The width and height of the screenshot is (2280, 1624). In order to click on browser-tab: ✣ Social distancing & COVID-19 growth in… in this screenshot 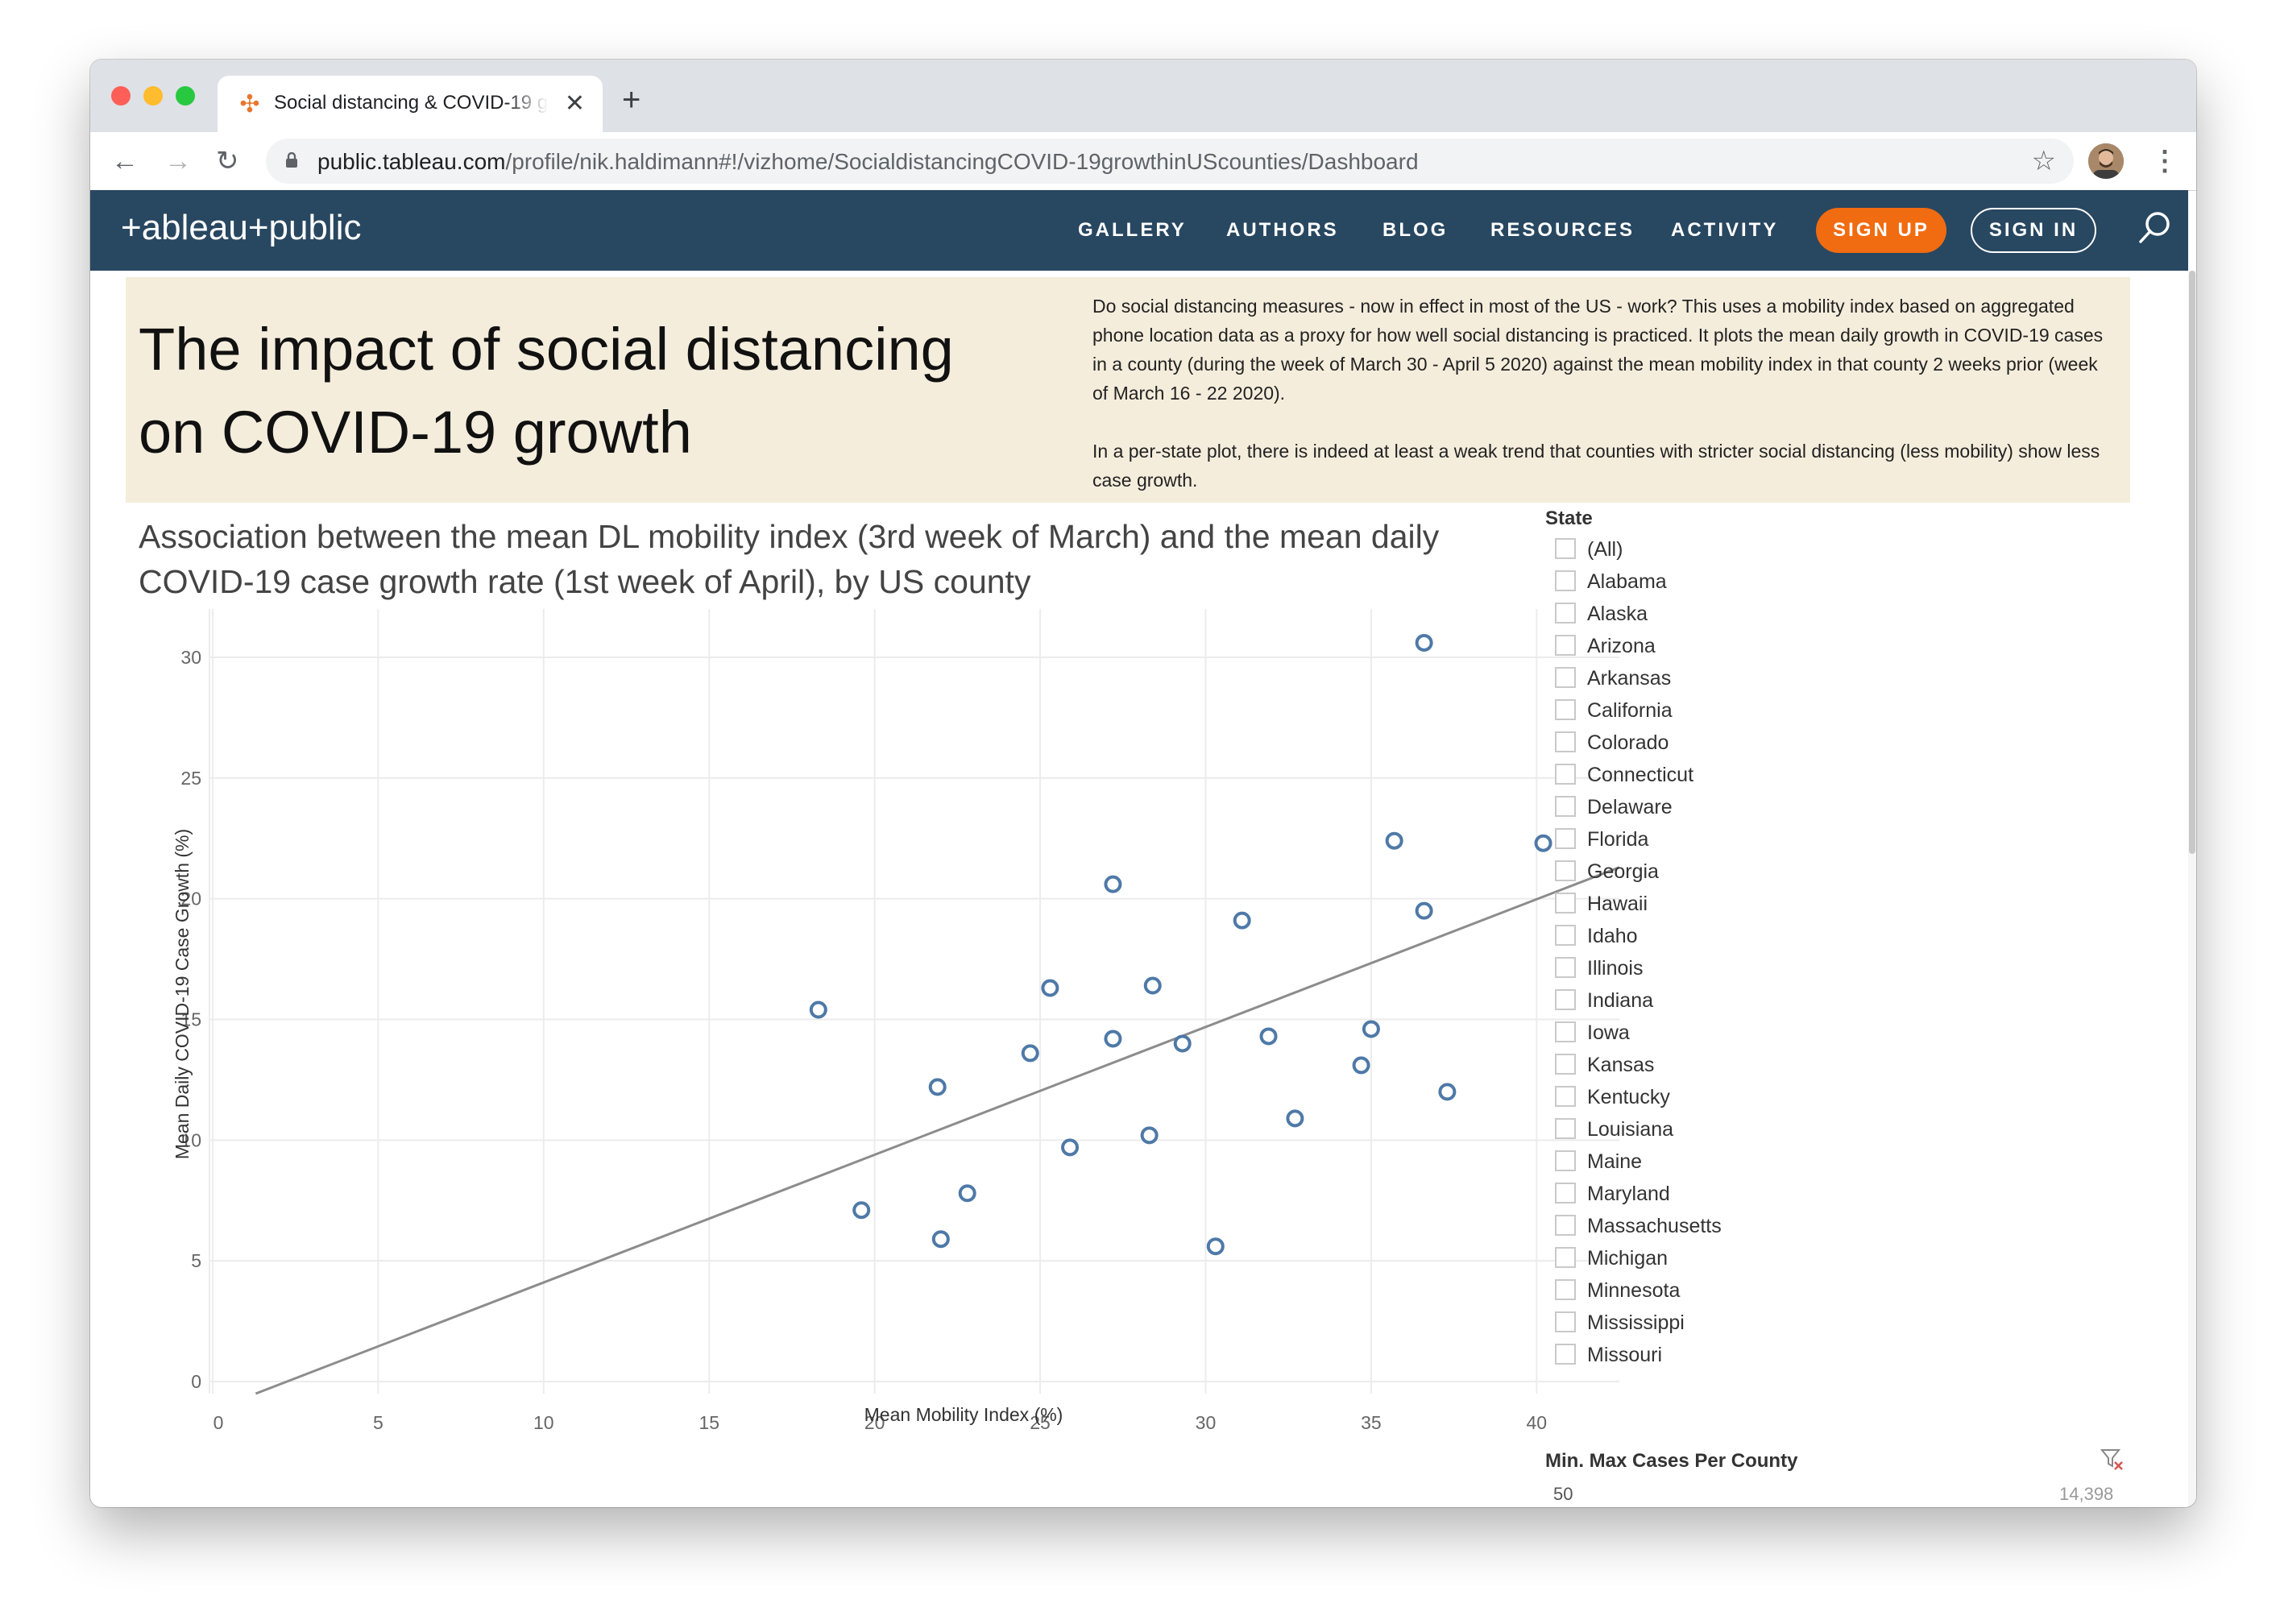, I will do `click(410, 104)`.